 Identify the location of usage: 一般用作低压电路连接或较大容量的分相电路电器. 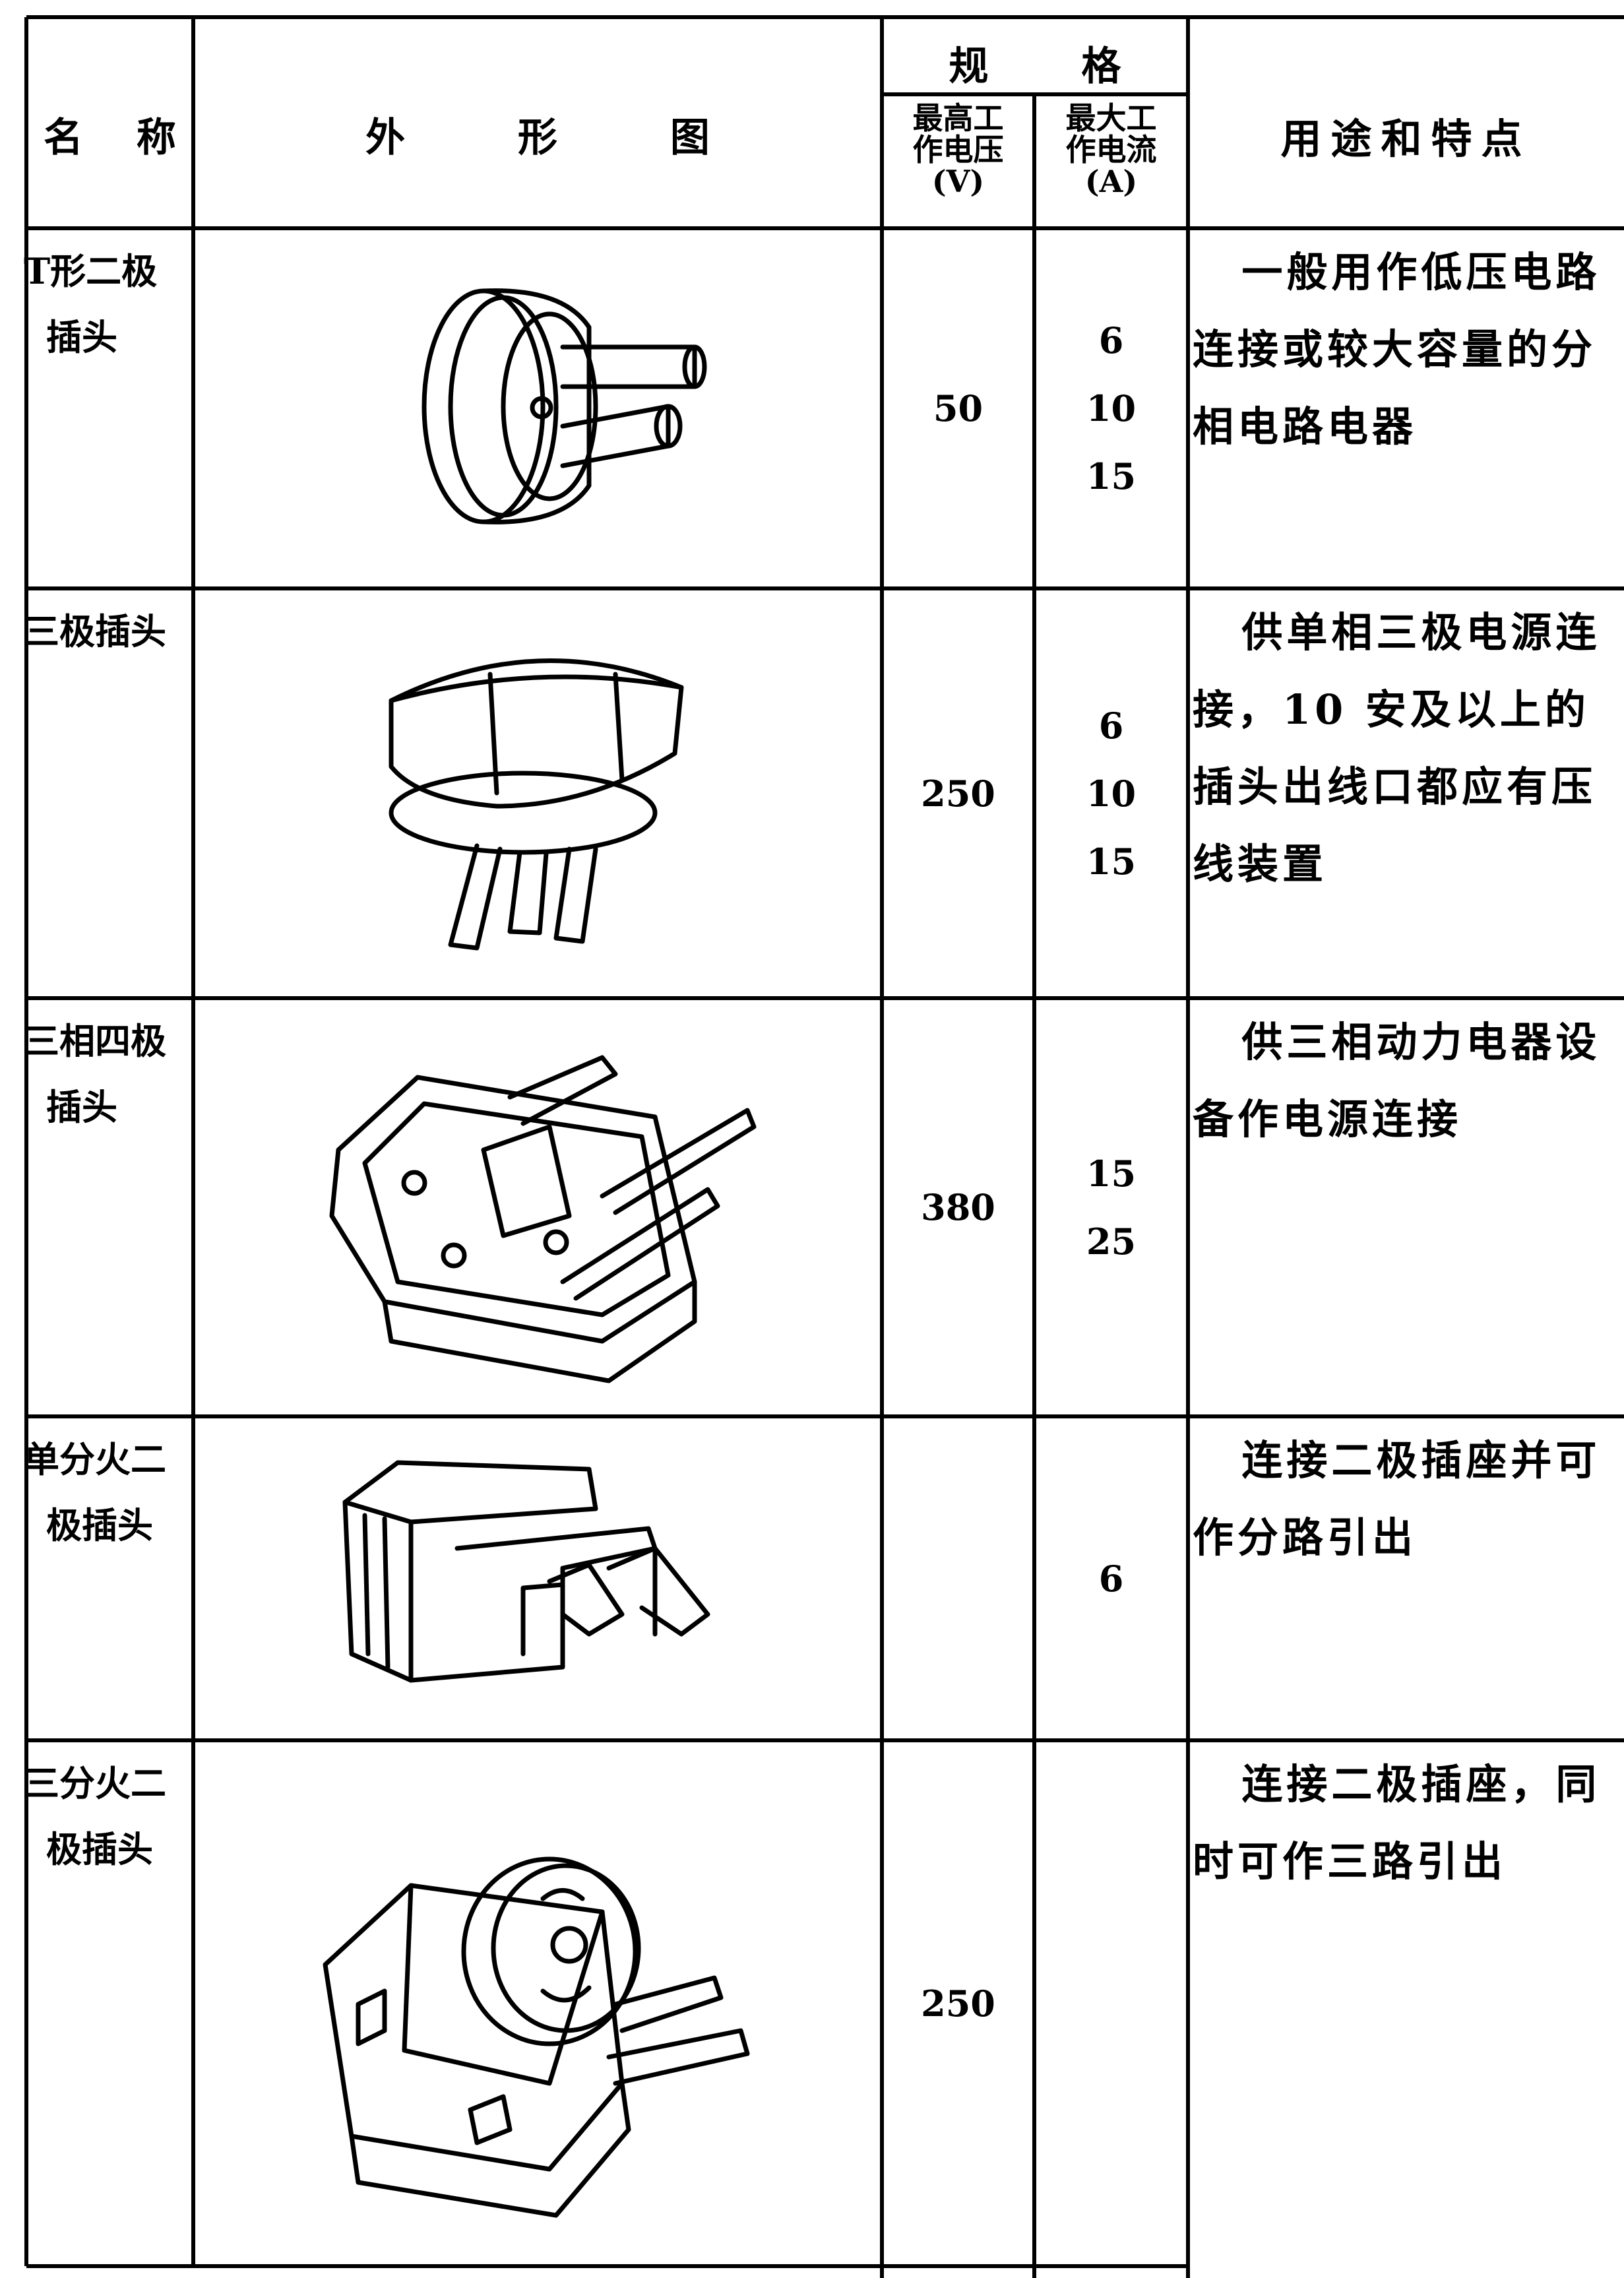
(1397, 349).